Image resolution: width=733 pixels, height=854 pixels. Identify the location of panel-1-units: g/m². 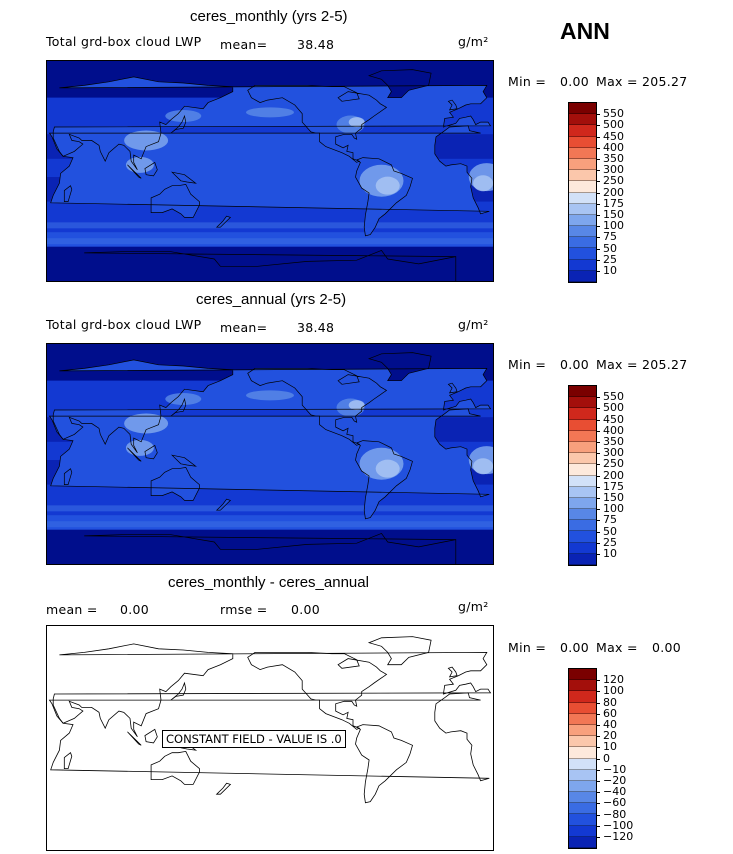
(473, 41).